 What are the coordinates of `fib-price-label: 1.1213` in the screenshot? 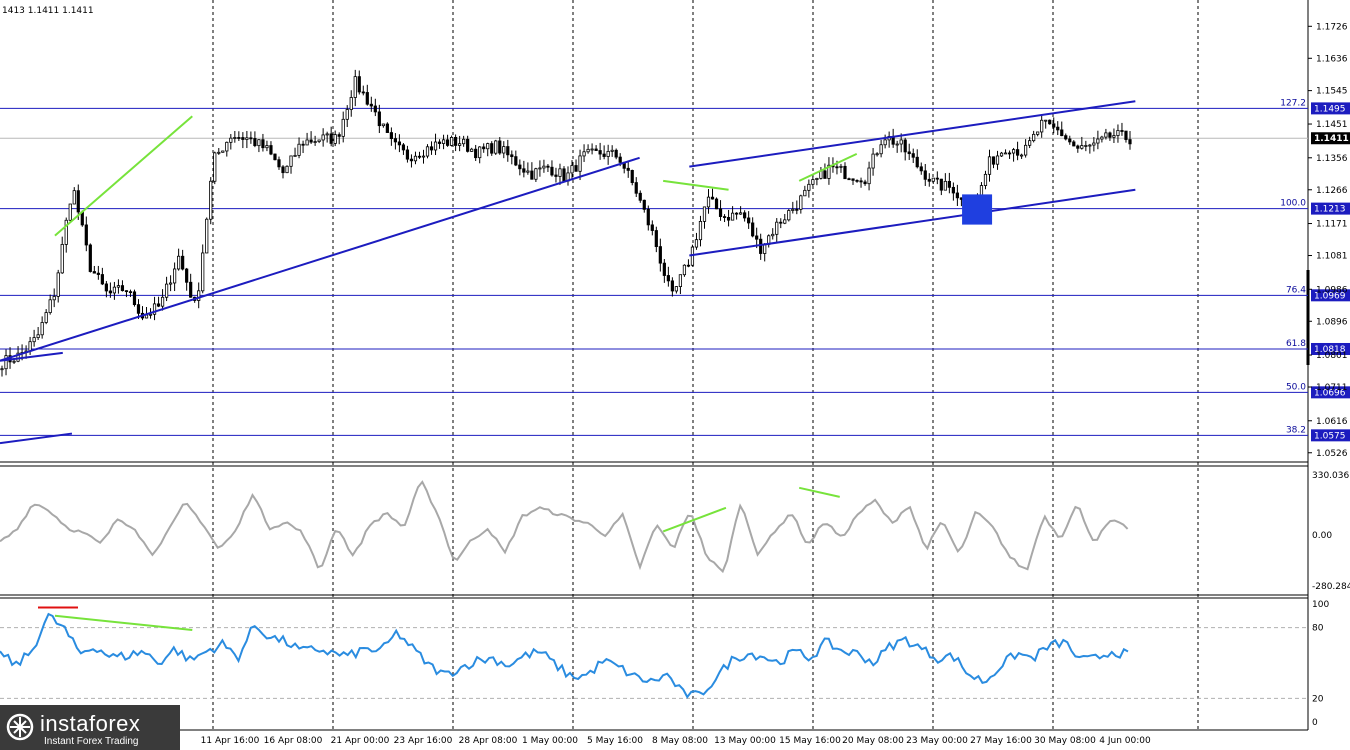 It's located at (1330, 210).